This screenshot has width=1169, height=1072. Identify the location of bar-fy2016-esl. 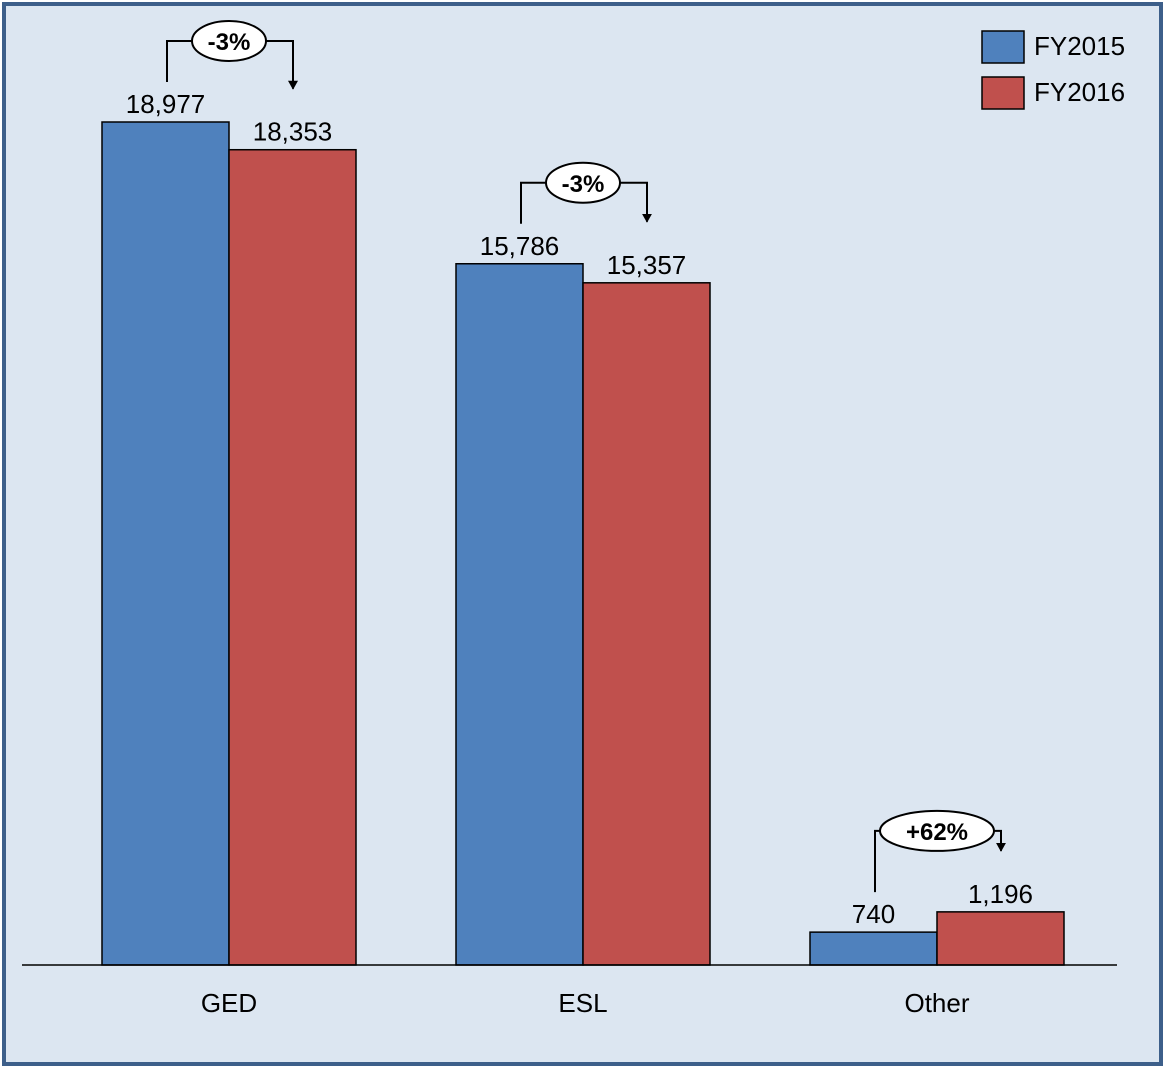
(646, 624).